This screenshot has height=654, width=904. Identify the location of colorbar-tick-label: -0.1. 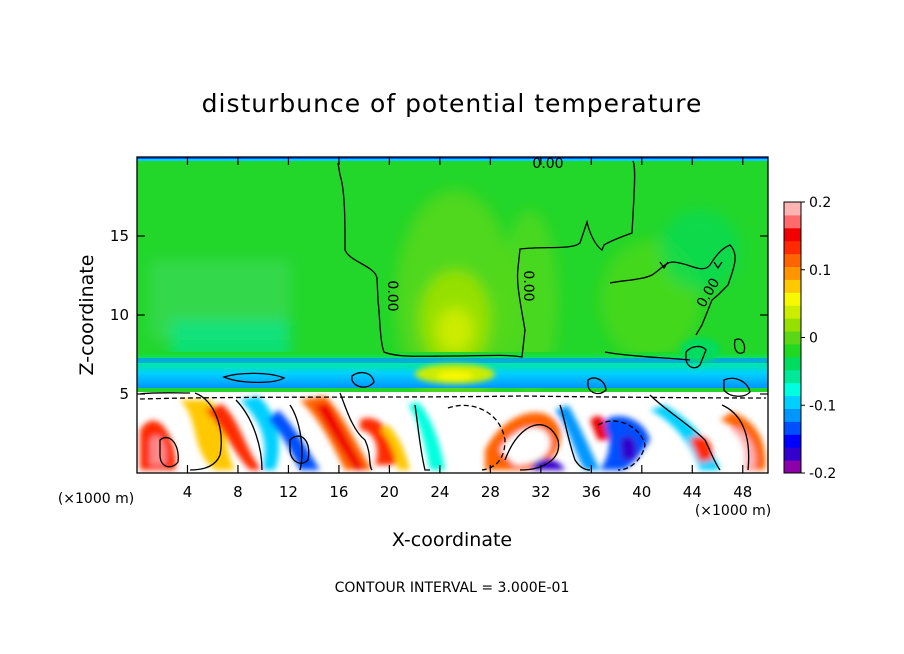
(822, 406).